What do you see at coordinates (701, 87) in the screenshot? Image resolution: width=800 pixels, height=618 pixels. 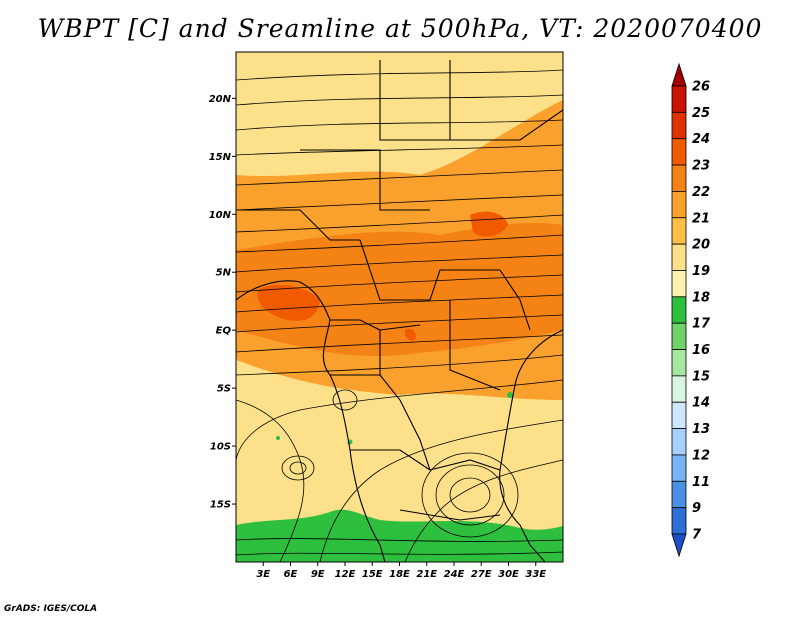 I see `colorbar-label: 26` at bounding box center [701, 87].